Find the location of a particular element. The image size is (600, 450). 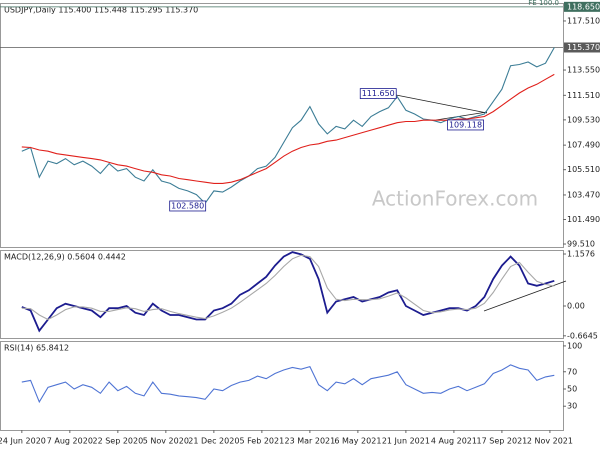

y-tick-label: 100 is located at coordinates (574, 345).